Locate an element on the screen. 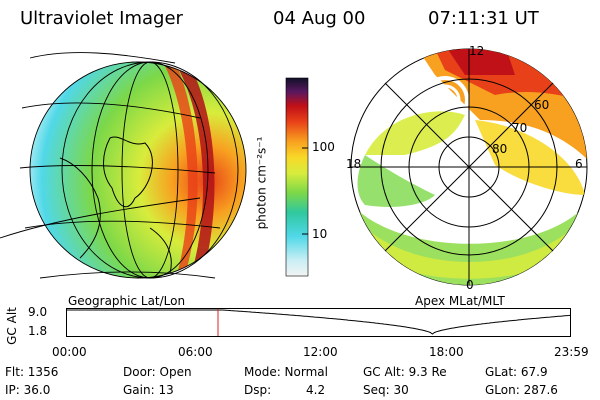  mlt-label-0: 0 is located at coordinates (470, 285).